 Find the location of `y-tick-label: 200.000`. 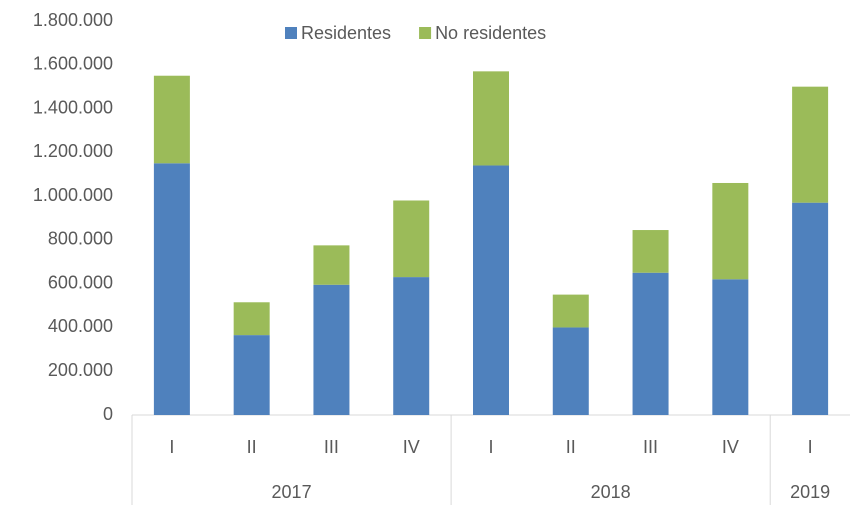

y-tick-label: 200.000 is located at coordinates (80, 370).